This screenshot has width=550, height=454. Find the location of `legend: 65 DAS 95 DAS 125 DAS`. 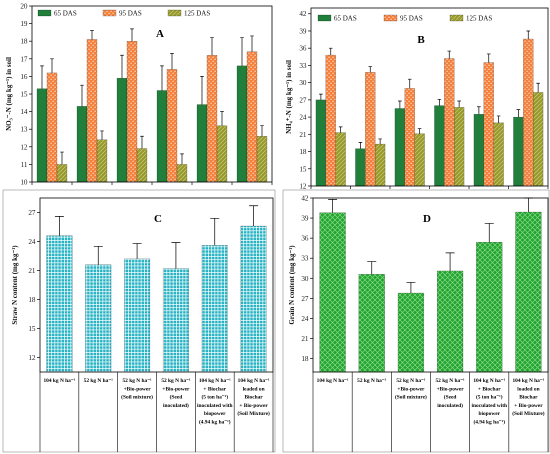

legend: 65 DAS 95 DAS 125 DAS is located at coordinates (123, 14).